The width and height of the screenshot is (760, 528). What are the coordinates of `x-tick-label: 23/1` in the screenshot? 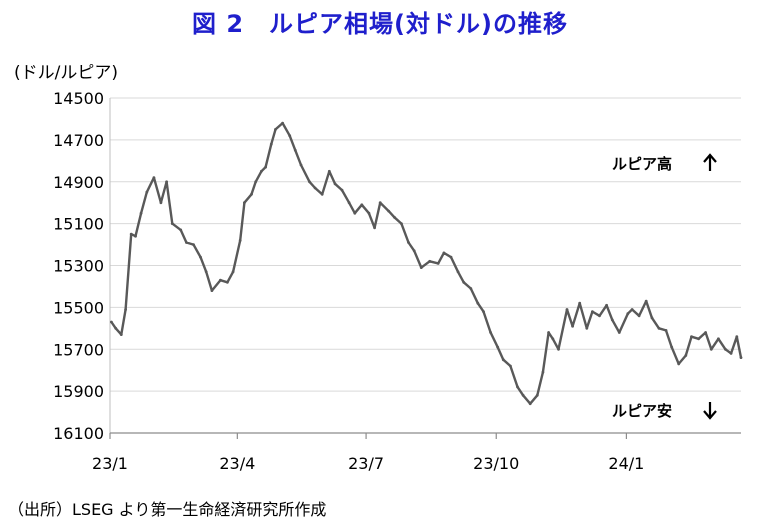 It's located at (110, 463).